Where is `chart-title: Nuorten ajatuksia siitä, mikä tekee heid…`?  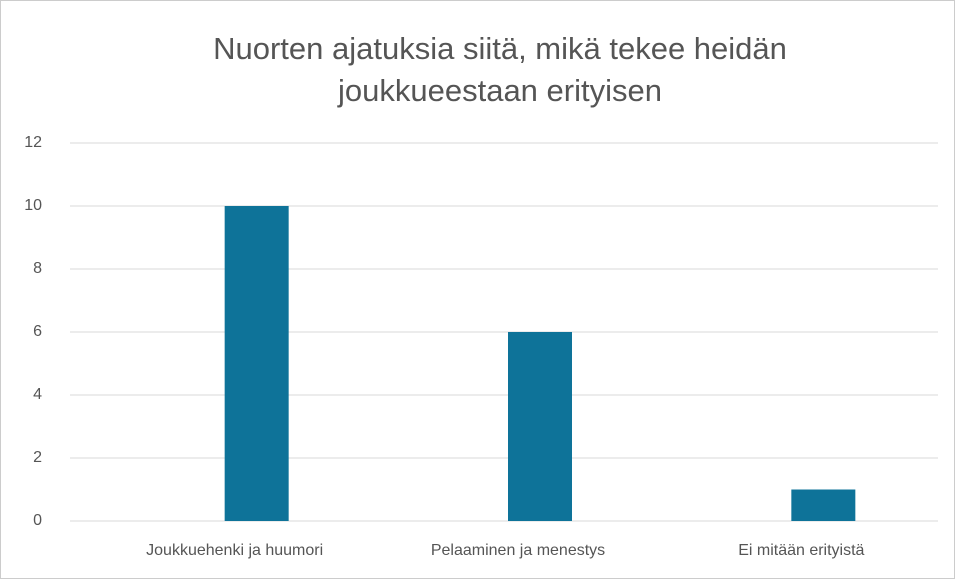 chart-title: Nuorten ajatuksia siitä, mikä tekee heid… is located at coordinates (500, 69).